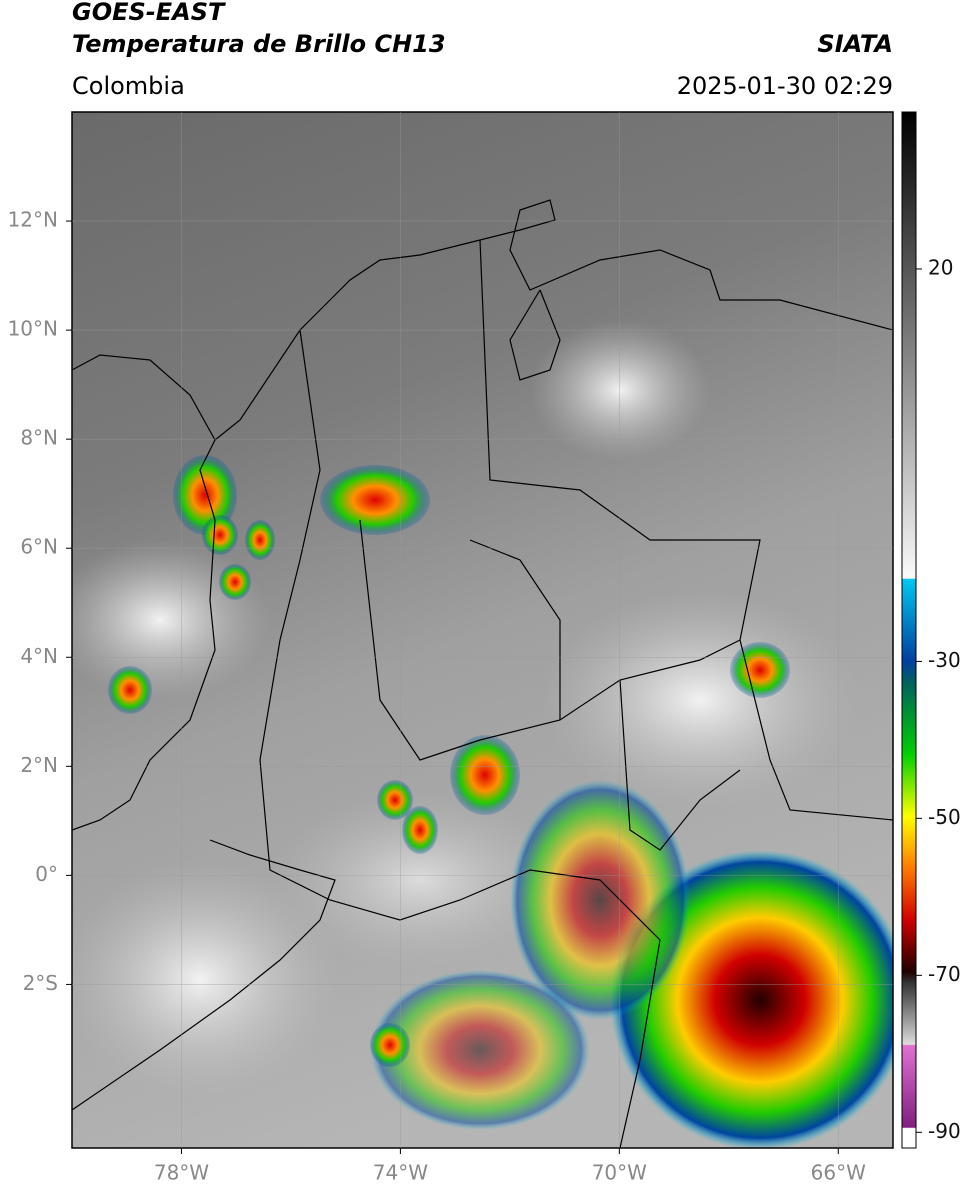  What do you see at coordinates (944, 817) in the screenshot?
I see `colorbar-tick-label: -50` at bounding box center [944, 817].